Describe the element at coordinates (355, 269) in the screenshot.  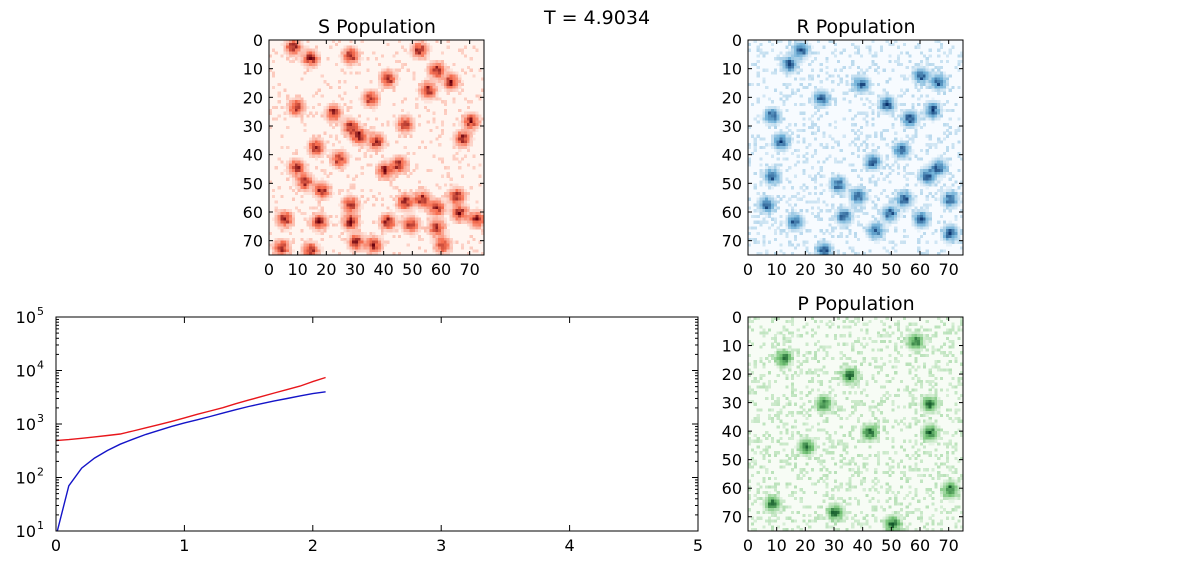
I see `x-tick-label: 30` at that location.